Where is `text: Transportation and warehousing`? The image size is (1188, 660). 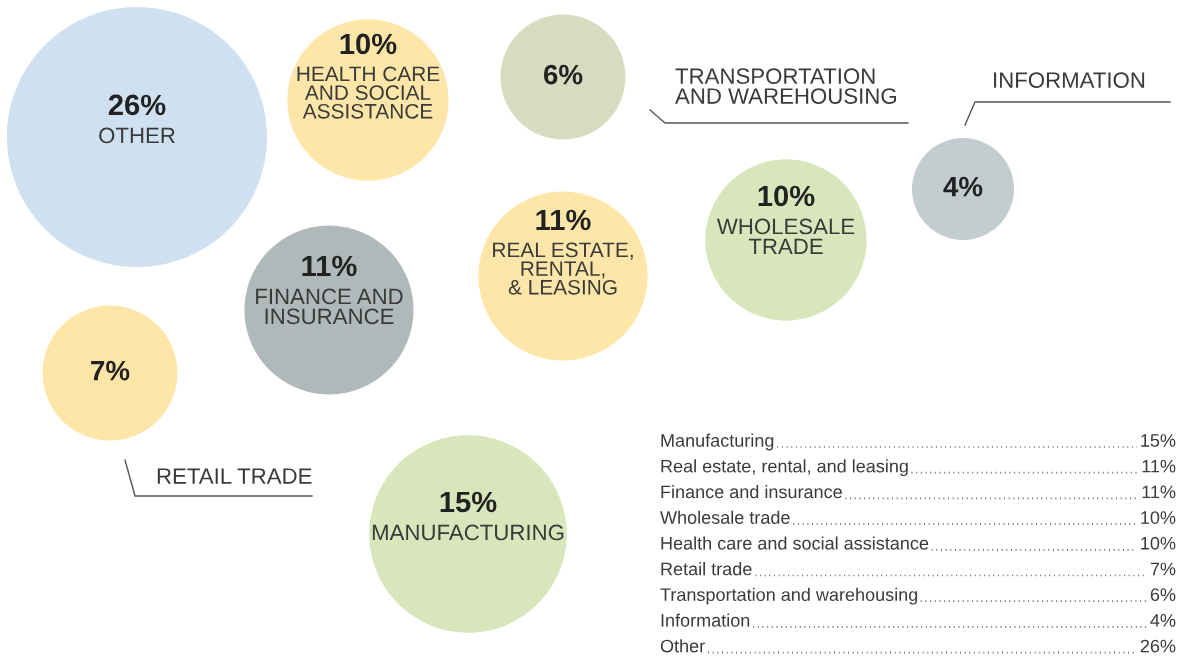
text: Transportation and warehousing is located at coordinates (789, 596).